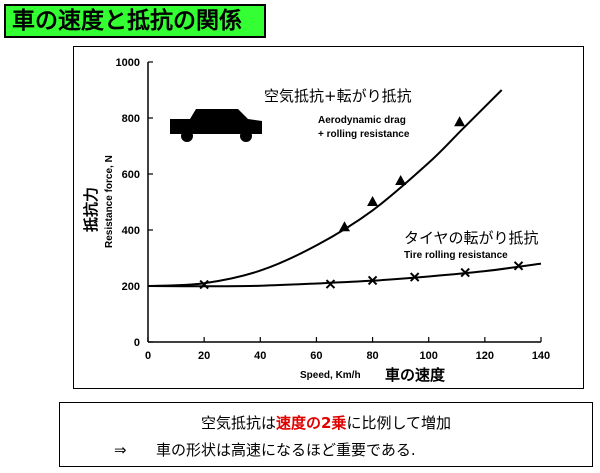 The image size is (600, 473). I want to click on note-line-2: ⇒ 車の形状は高速になるほど重要である., so click(265, 449).